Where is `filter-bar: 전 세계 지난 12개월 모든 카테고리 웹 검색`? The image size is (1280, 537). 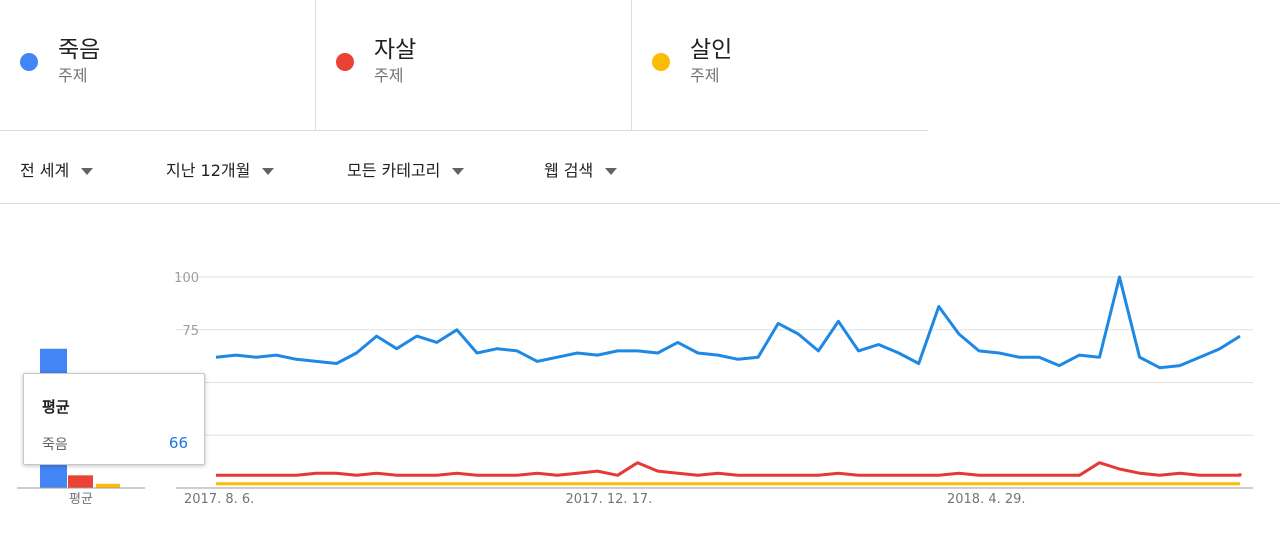 filter-bar: 전 세계 지난 12개월 모든 카테고리 웹 검색 is located at coordinates (640, 167).